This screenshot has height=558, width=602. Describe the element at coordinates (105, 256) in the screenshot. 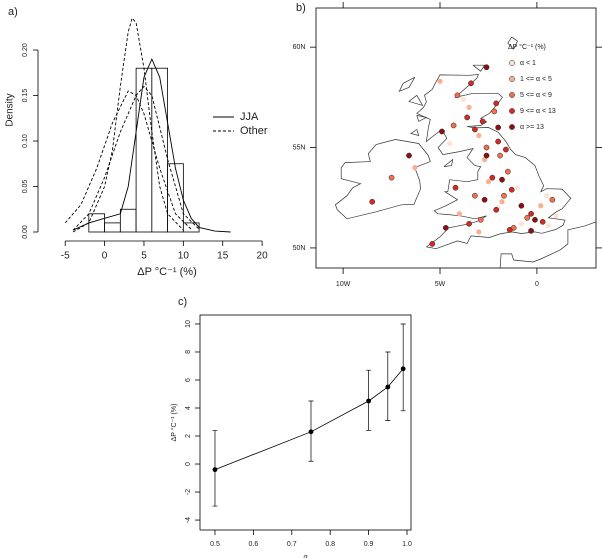

I see `x-tick-label: 0` at that location.